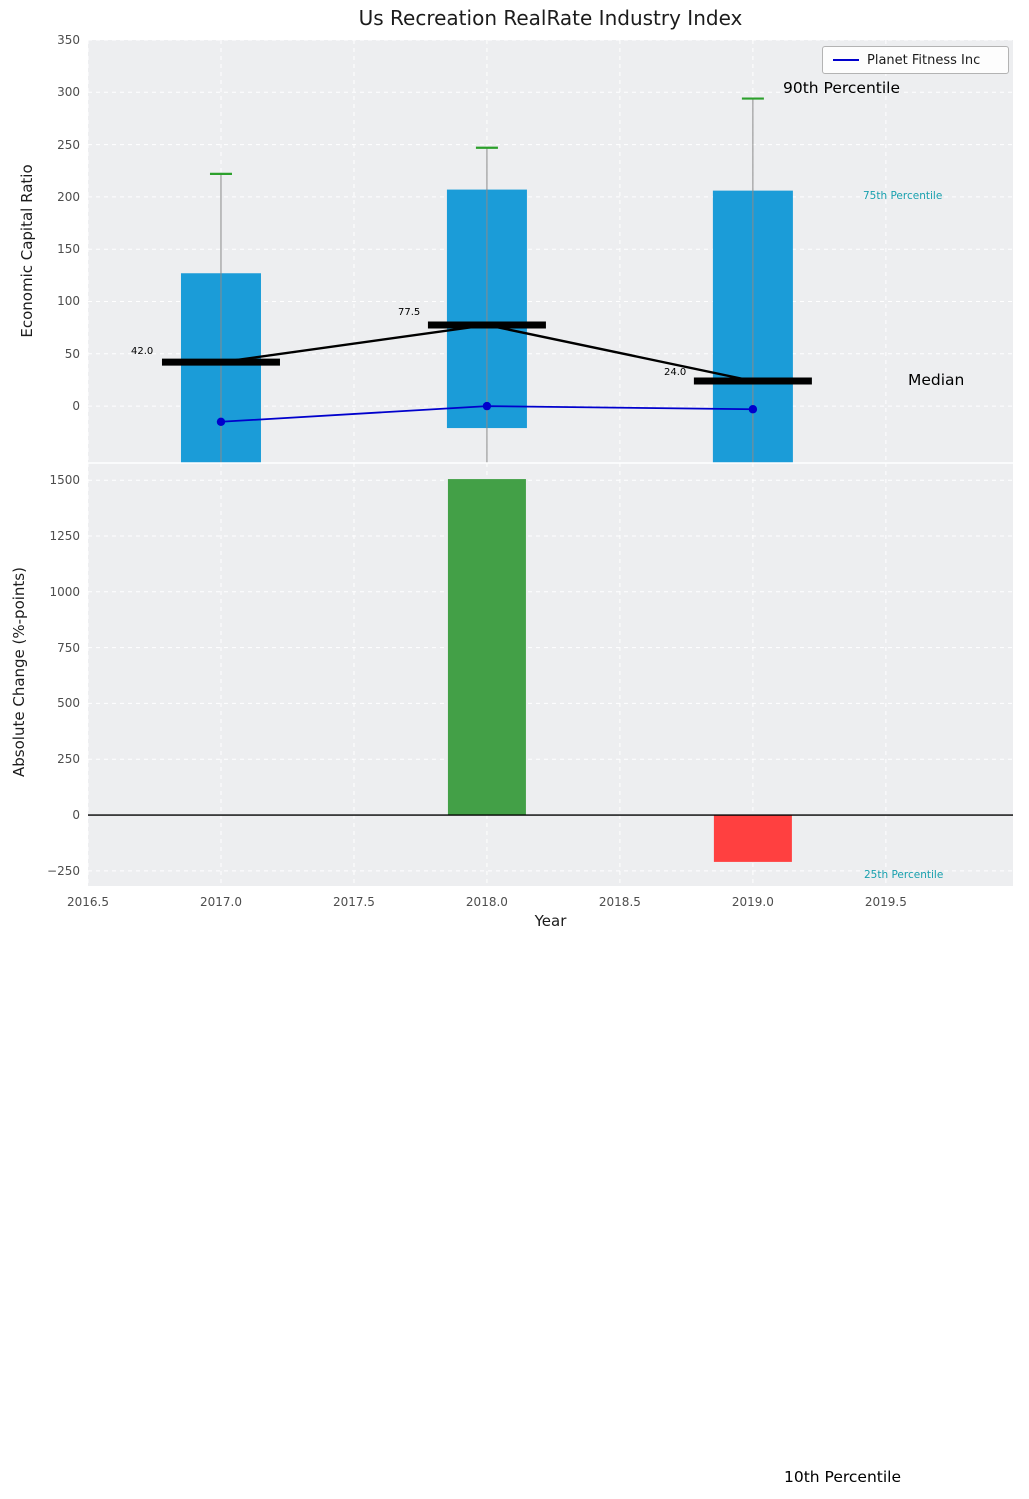 This screenshot has width=1029, height=1499. What do you see at coordinates (753, 409) in the screenshot?
I see `company-point-2019` at bounding box center [753, 409].